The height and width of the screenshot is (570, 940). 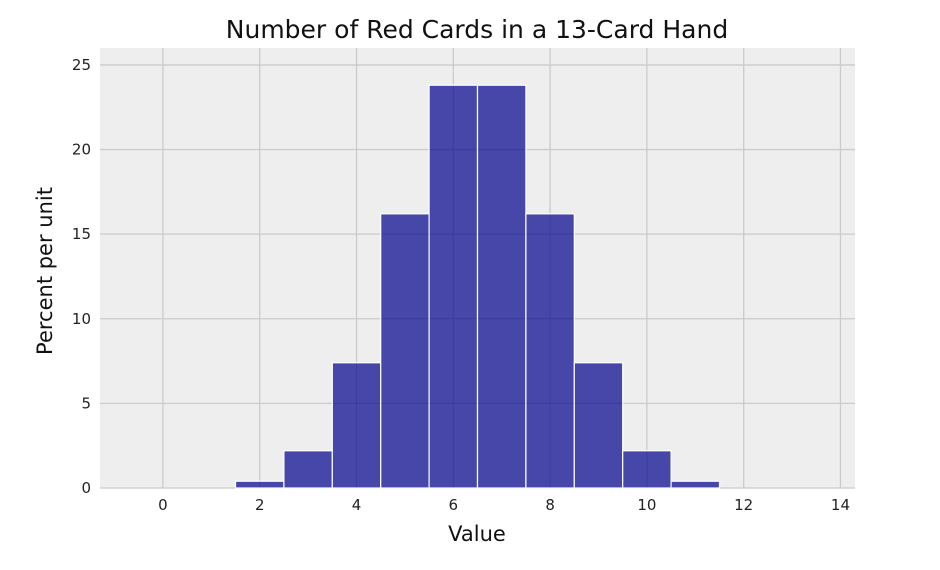 What do you see at coordinates (45, 271) in the screenshot?
I see `y-axis-title: Percent per unit` at bounding box center [45, 271].